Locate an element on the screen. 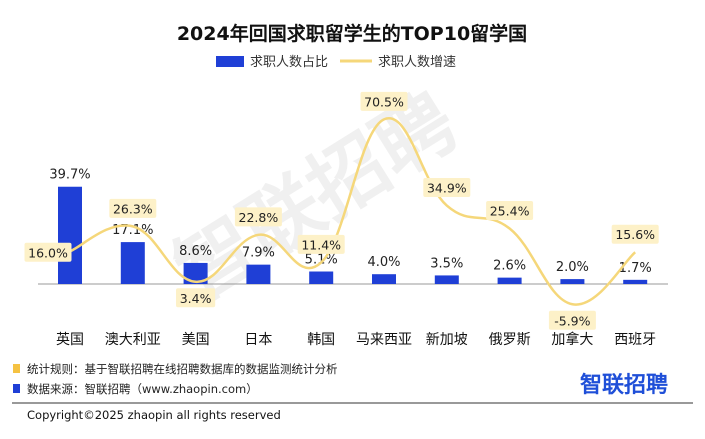 The width and height of the screenshot is (705, 439). bar-label-7: 2.6% is located at coordinates (509, 266).